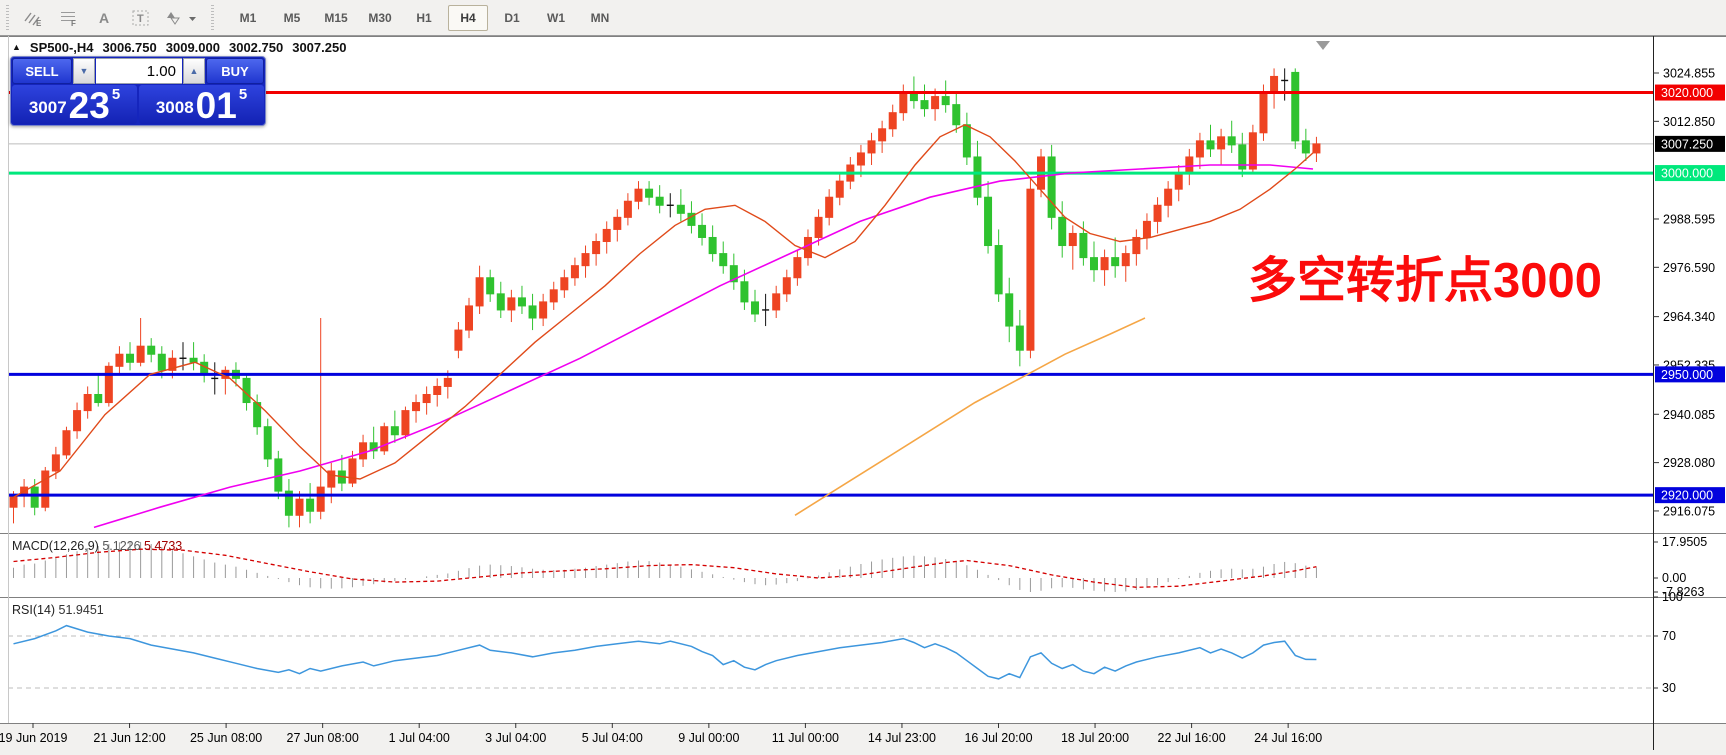 The width and height of the screenshot is (1726, 755). I want to click on price-tick-label: 2940.085, so click(1689, 415).